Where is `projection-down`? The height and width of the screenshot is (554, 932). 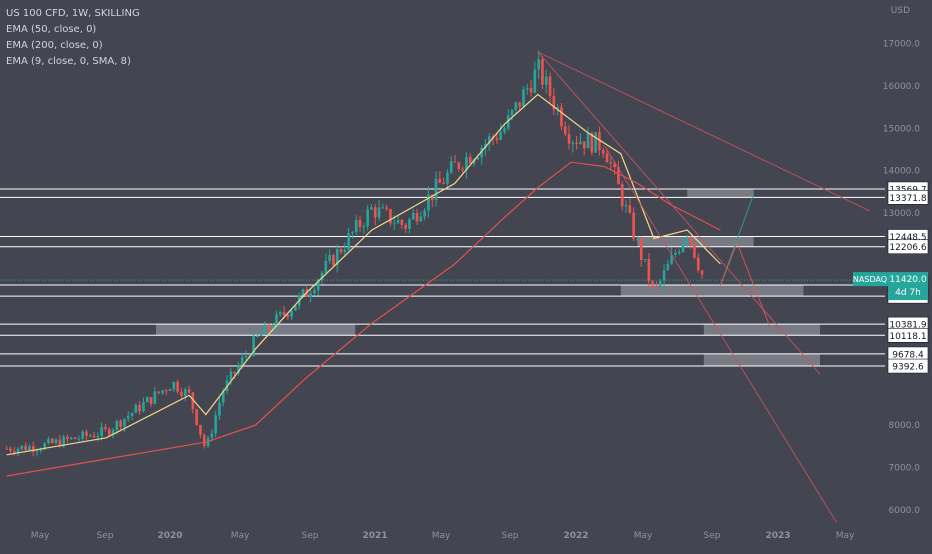 projection-down is located at coordinates (753, 285).